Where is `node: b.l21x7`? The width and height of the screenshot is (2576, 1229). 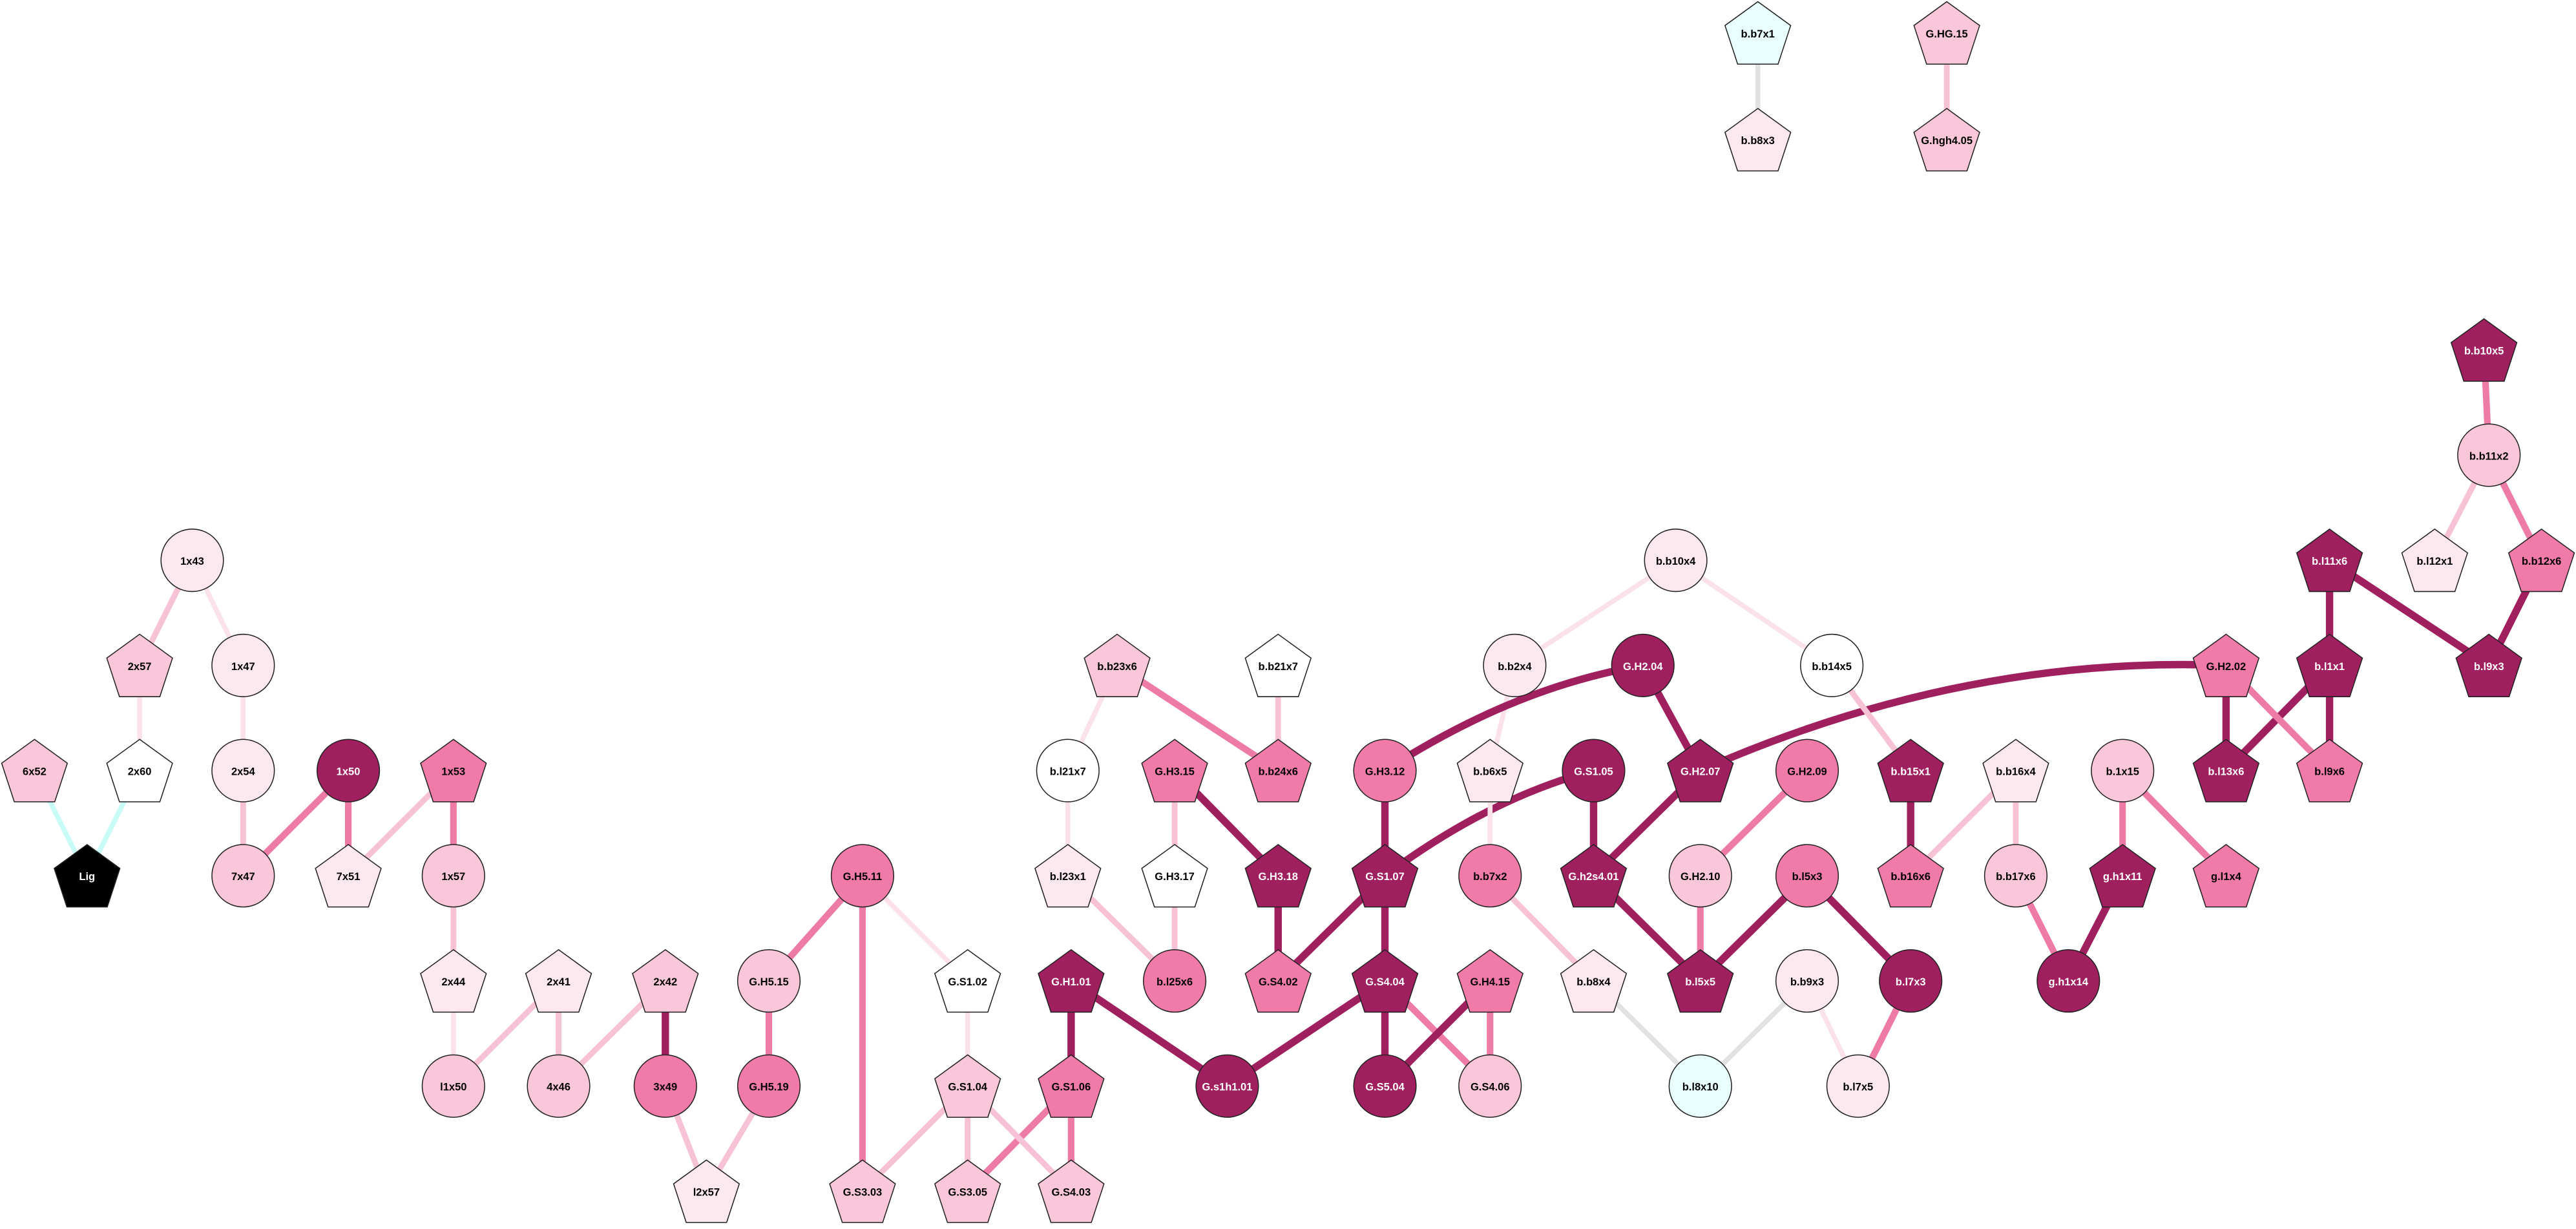 node: b.l21x7 is located at coordinates (1068, 771).